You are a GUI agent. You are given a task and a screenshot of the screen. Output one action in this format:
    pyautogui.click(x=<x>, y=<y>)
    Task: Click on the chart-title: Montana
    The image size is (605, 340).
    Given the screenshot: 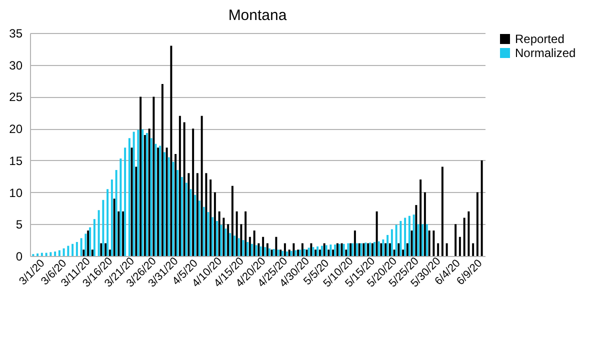 What is the action you would take?
    pyautogui.click(x=258, y=15)
    